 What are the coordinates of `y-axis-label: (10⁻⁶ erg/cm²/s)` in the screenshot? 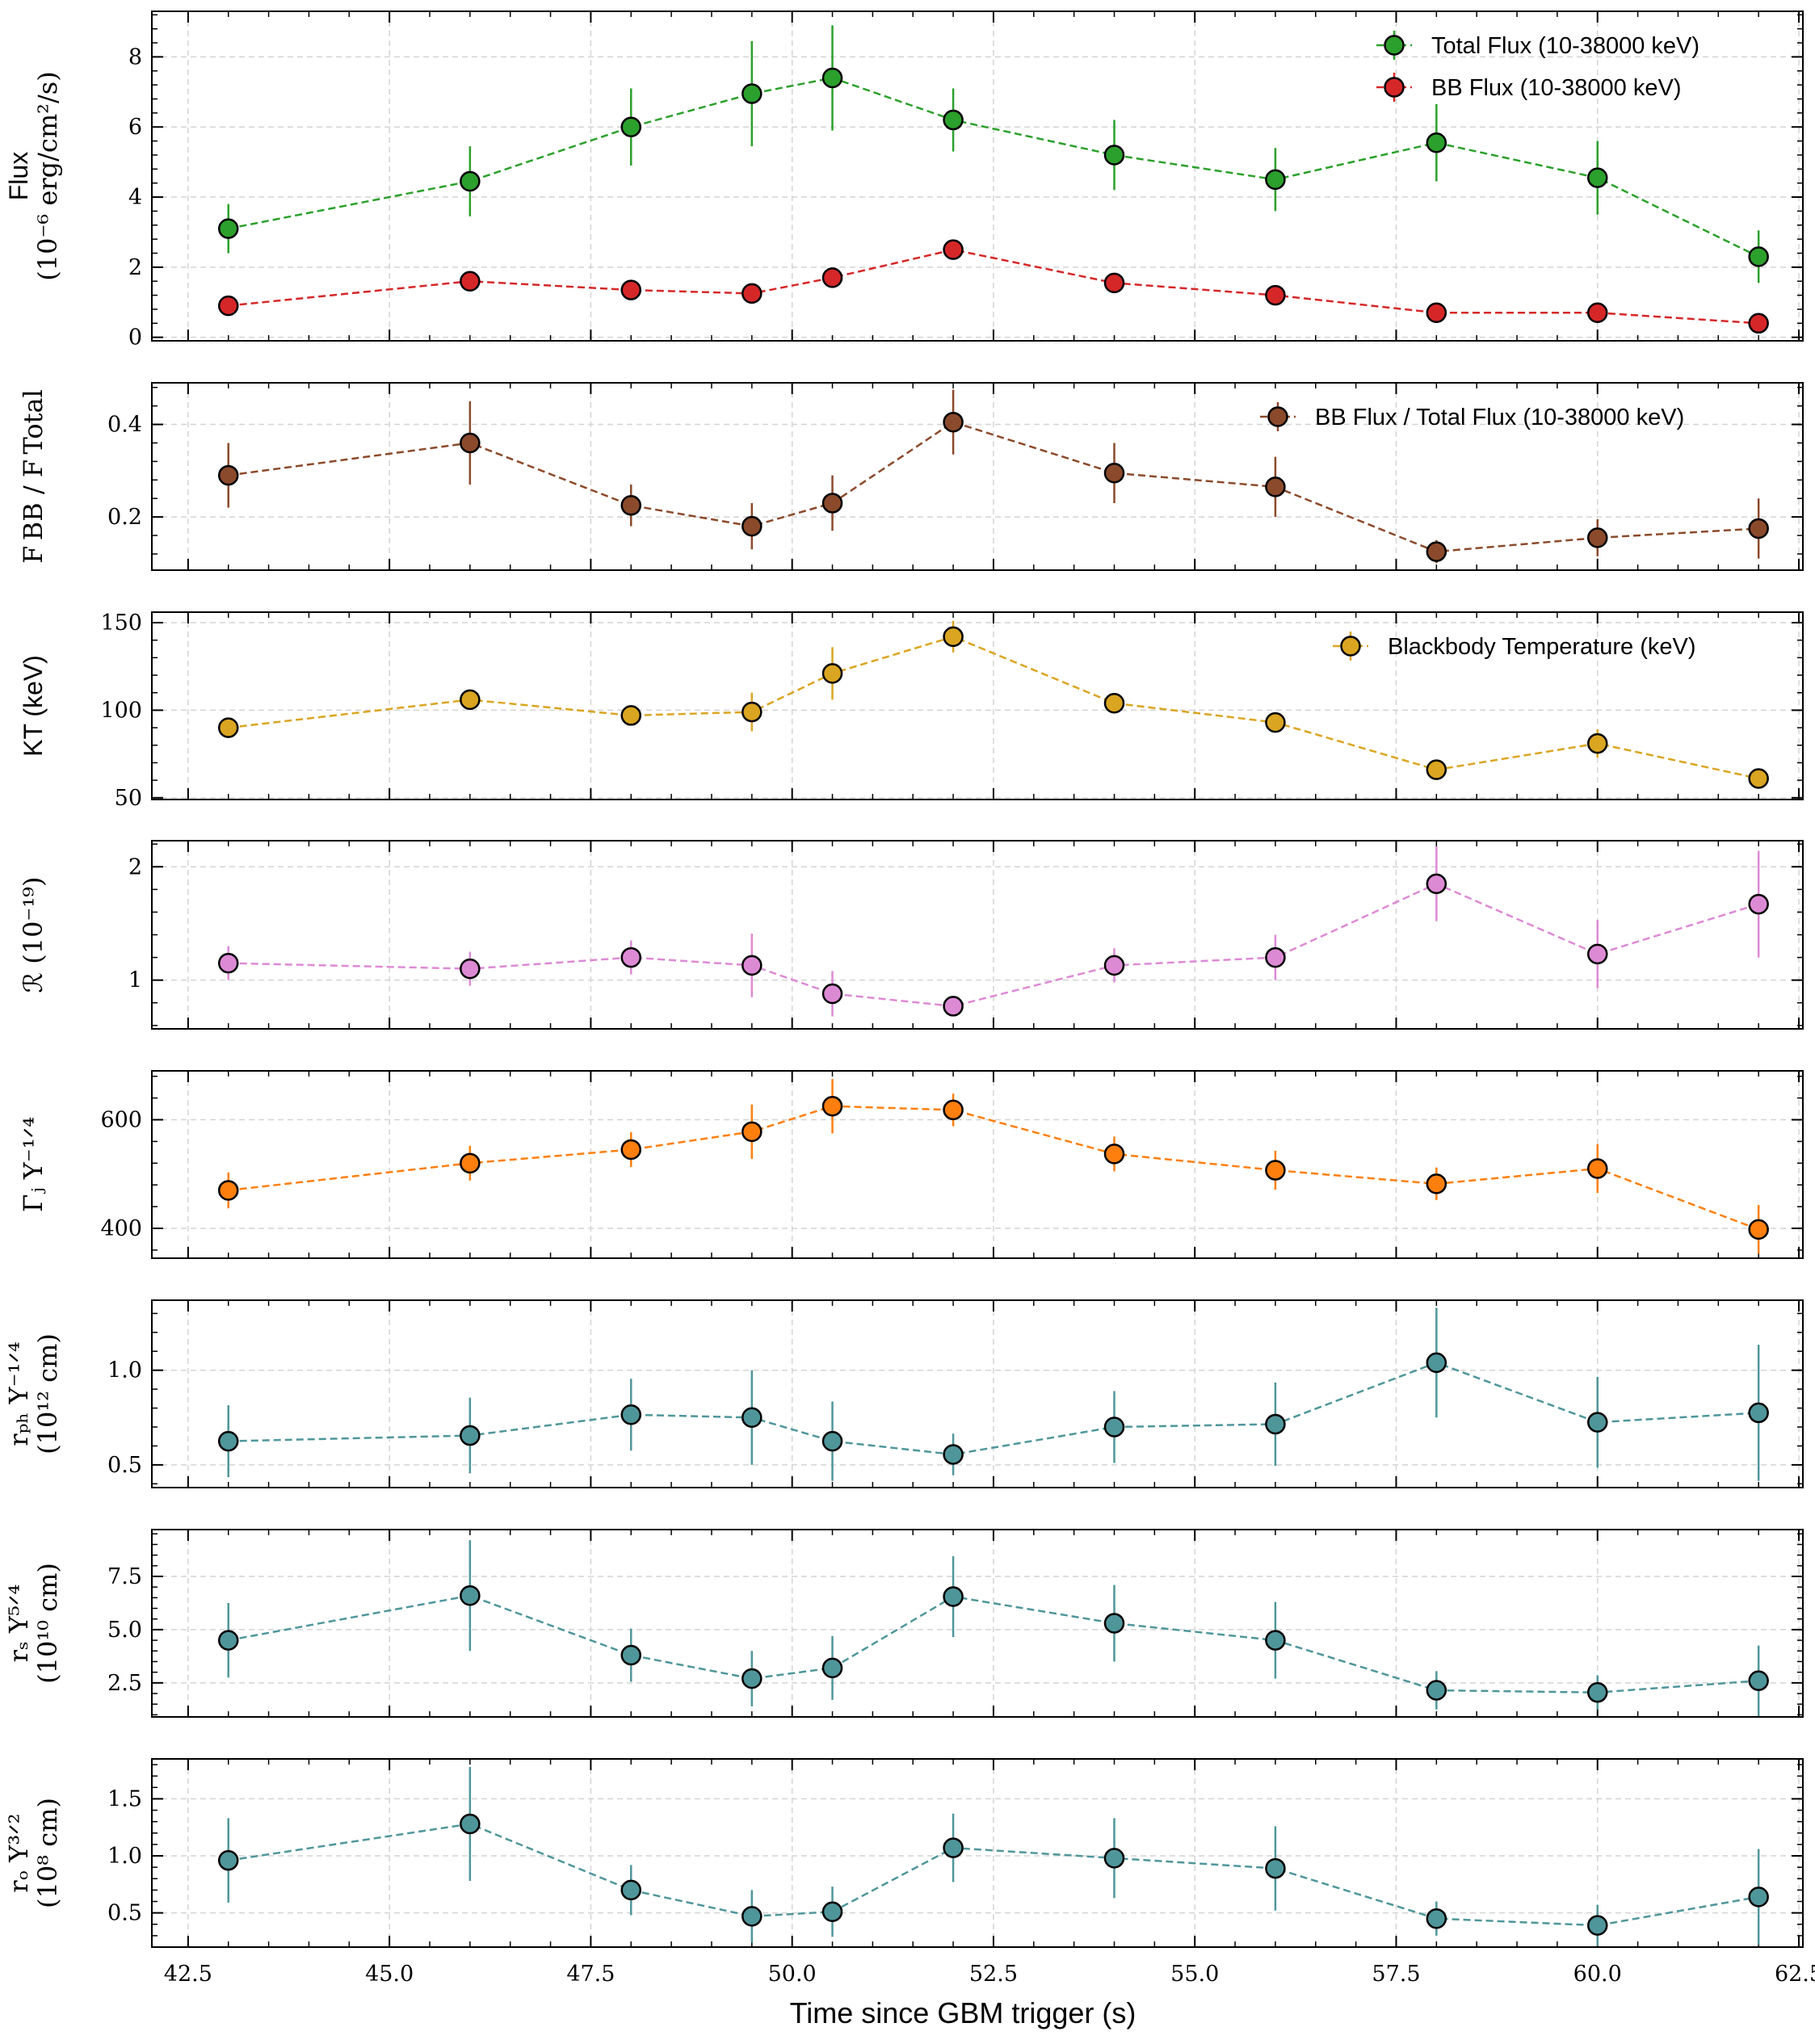 It's located at (47, 175).